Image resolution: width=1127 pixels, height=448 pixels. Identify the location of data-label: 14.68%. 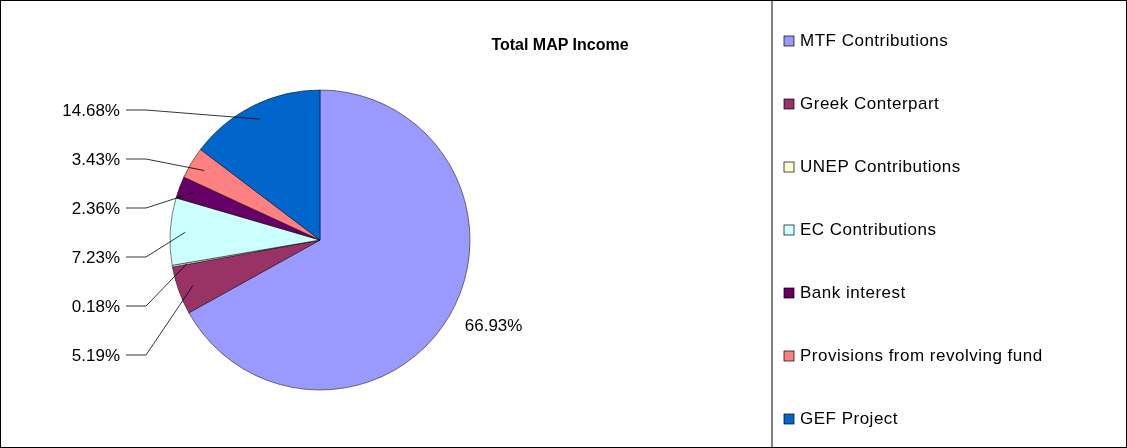
(91, 110).